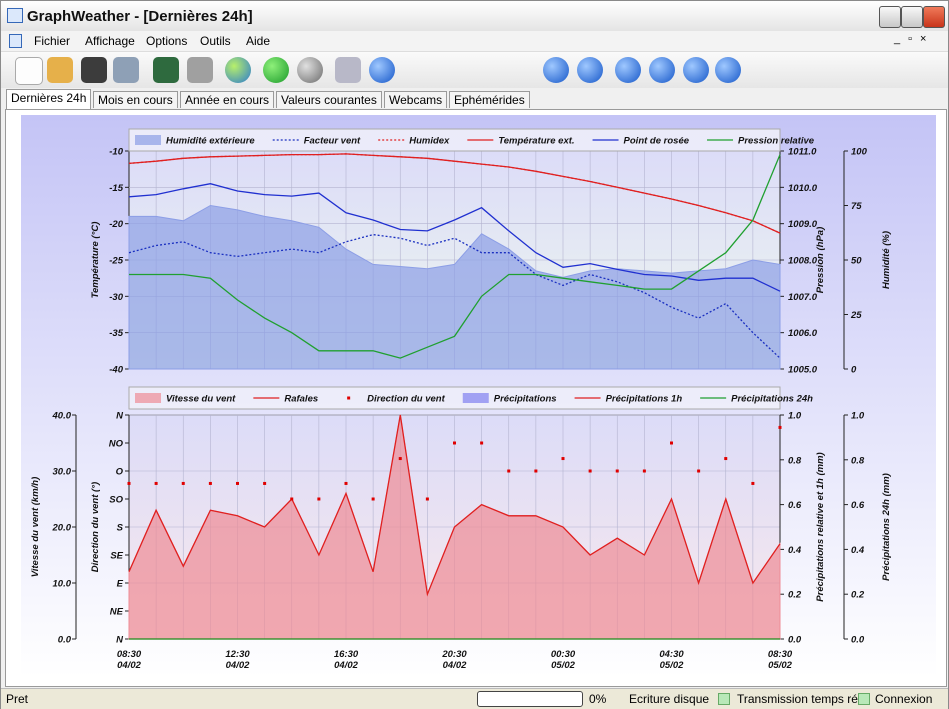 This screenshot has height=709, width=949. I want to click on tick-label: -25, so click(116, 261).